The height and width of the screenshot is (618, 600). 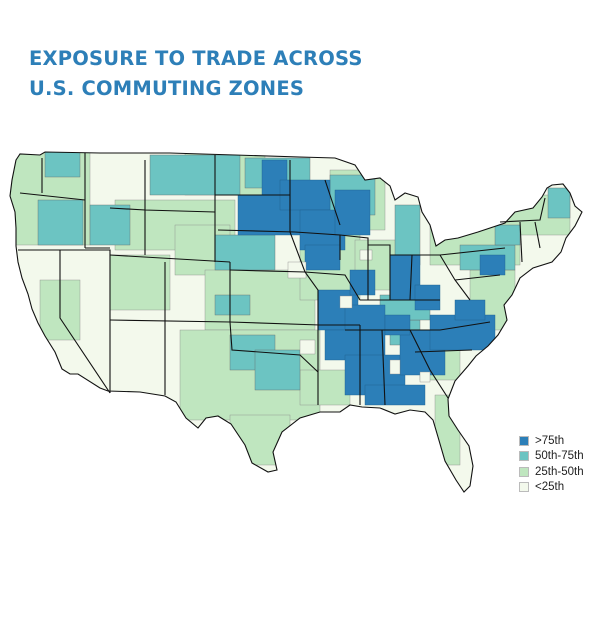 I want to click on legend-swatch-above-75th, so click(x=524, y=440).